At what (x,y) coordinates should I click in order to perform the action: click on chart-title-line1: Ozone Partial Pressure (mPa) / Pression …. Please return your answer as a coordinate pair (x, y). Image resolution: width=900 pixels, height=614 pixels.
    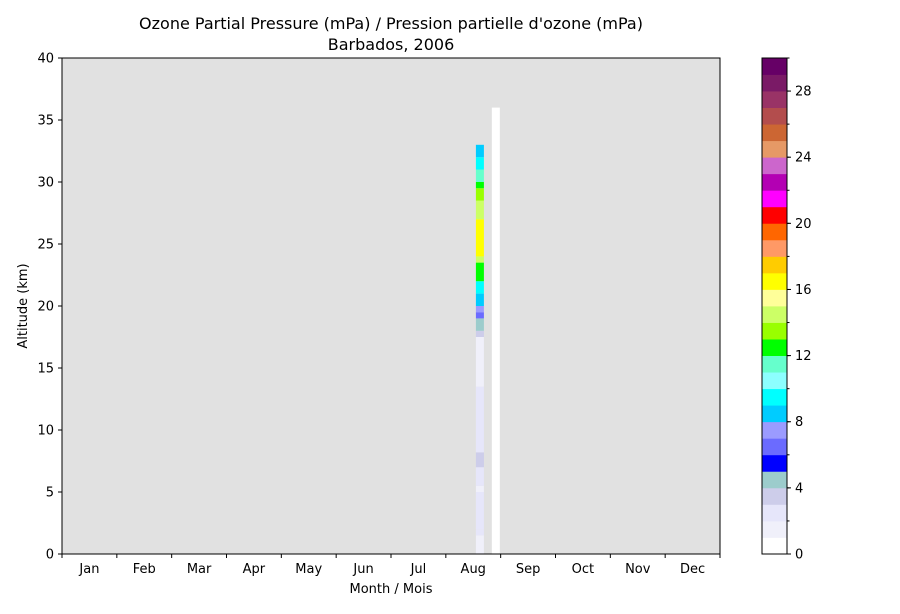
    Looking at the image, I should click on (391, 23).